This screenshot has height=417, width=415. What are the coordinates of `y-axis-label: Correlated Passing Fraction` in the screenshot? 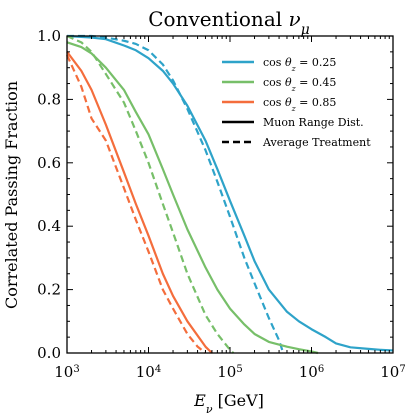 It's located at (11, 195).